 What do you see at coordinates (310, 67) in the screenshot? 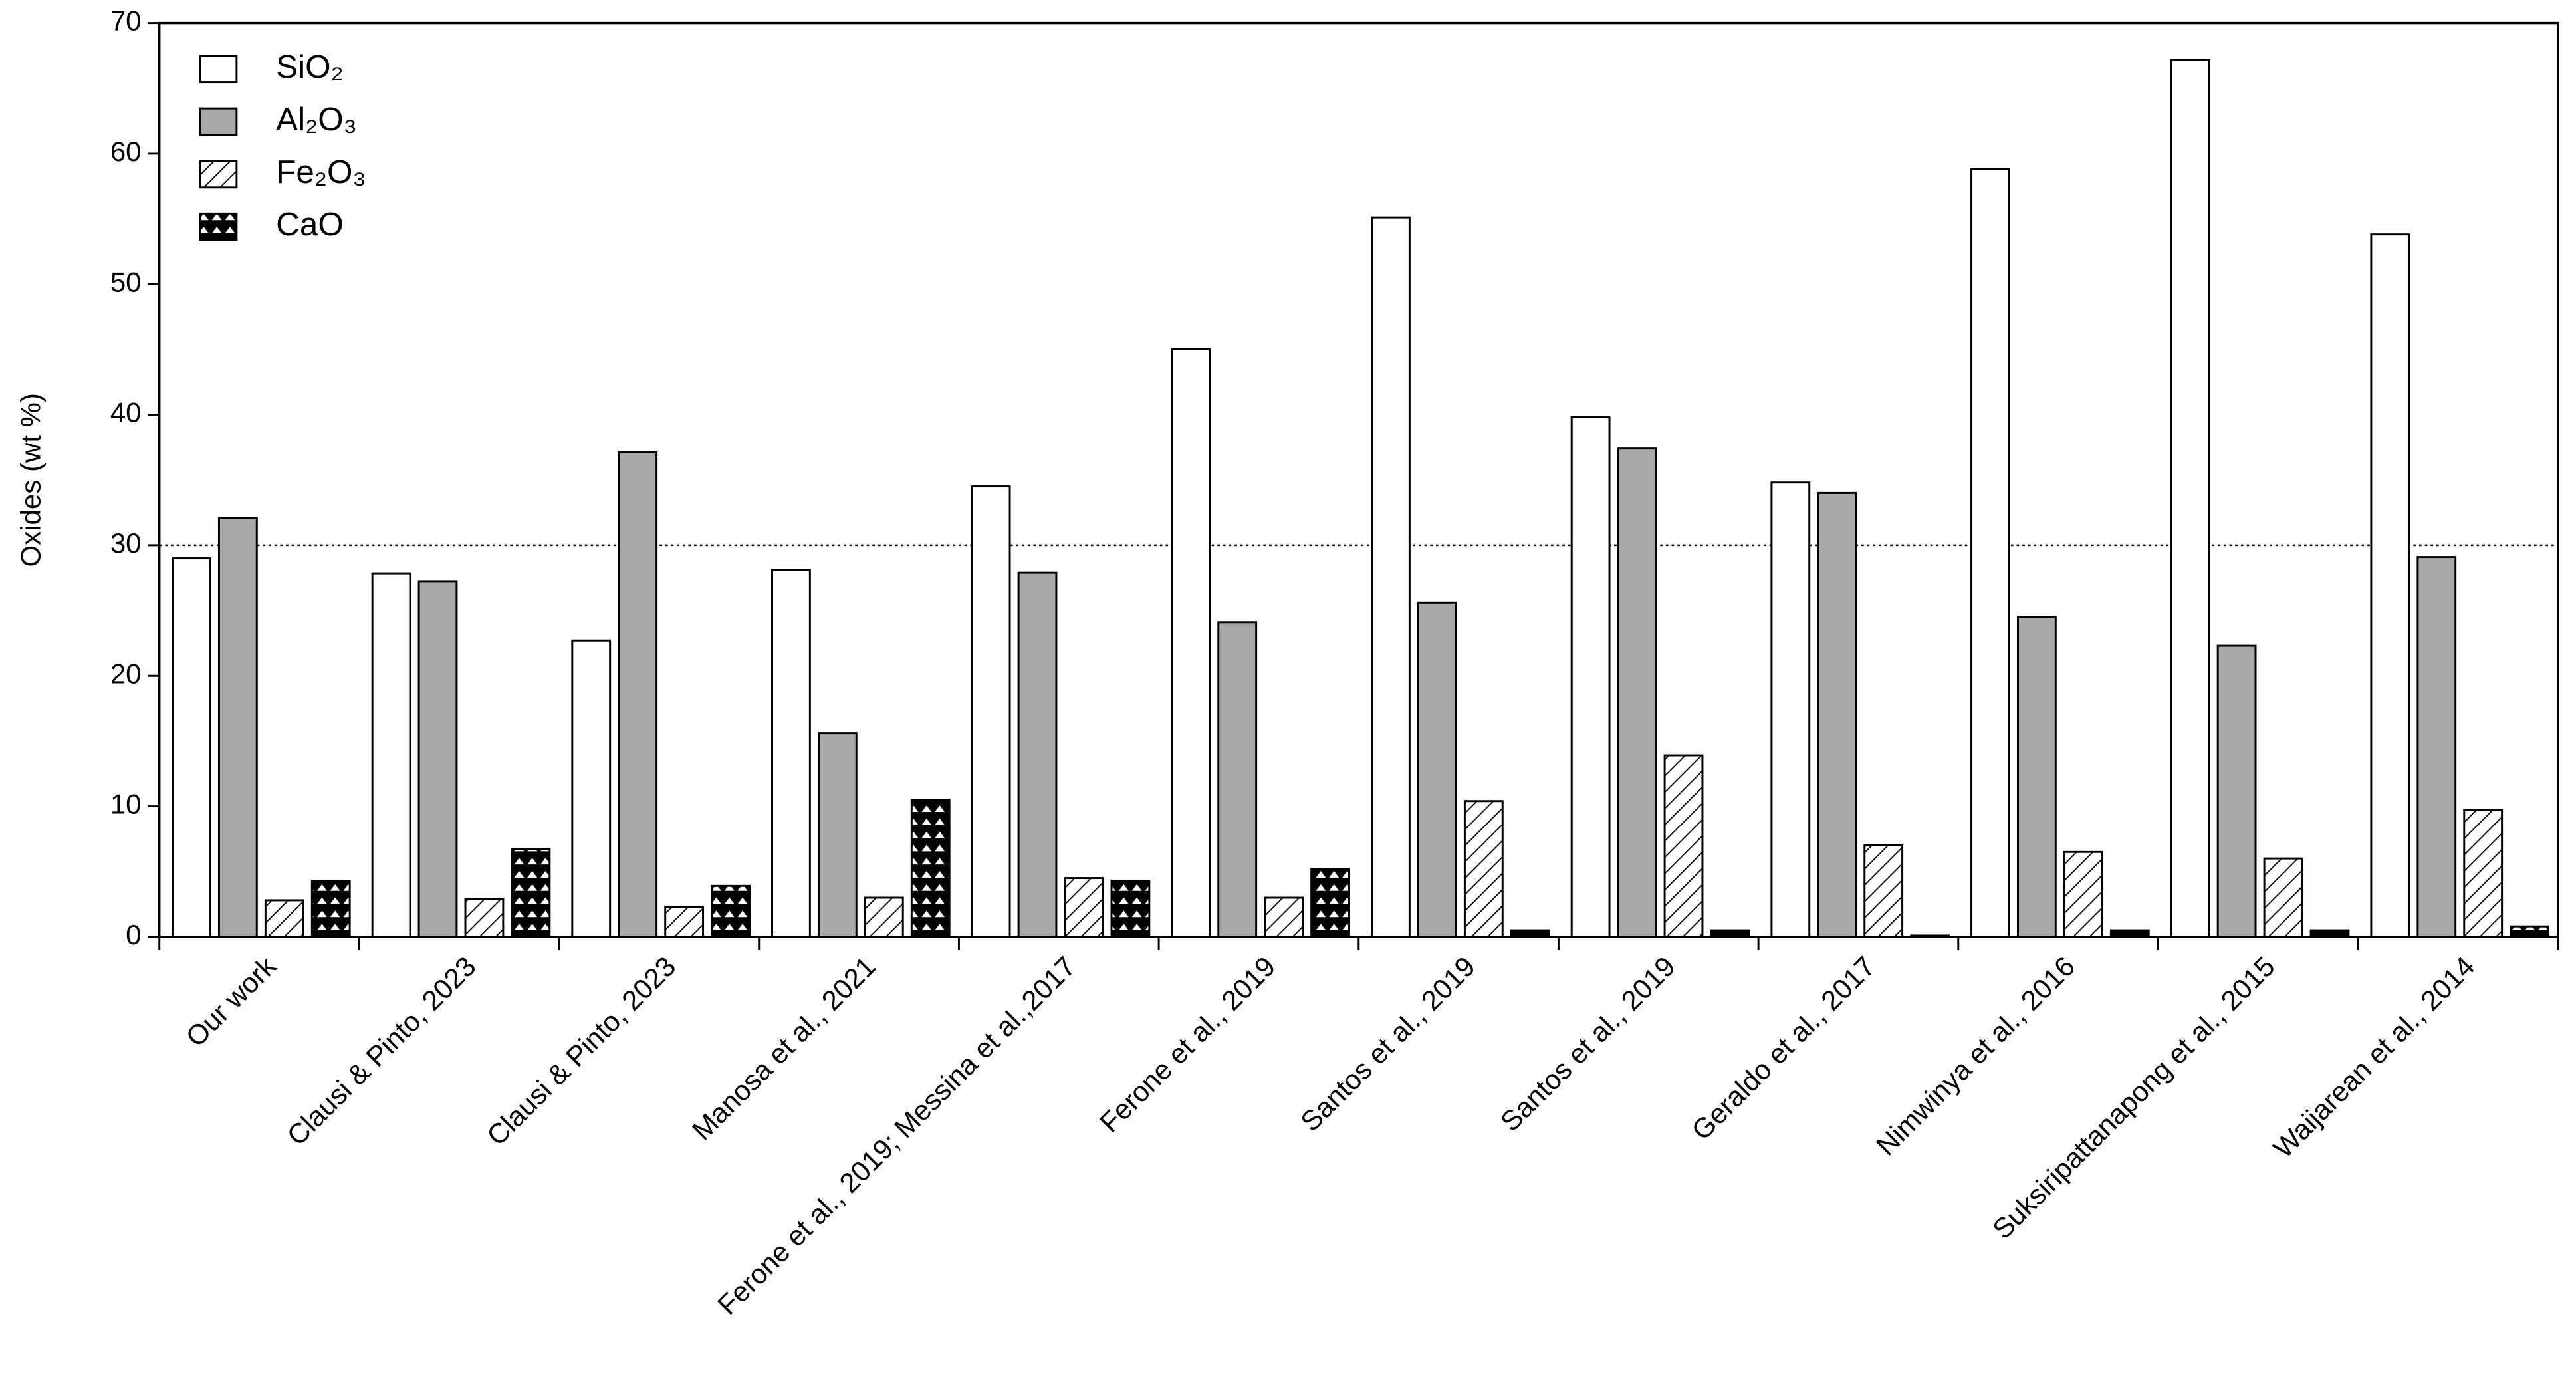
I see `legend-label: SiO₂` at bounding box center [310, 67].